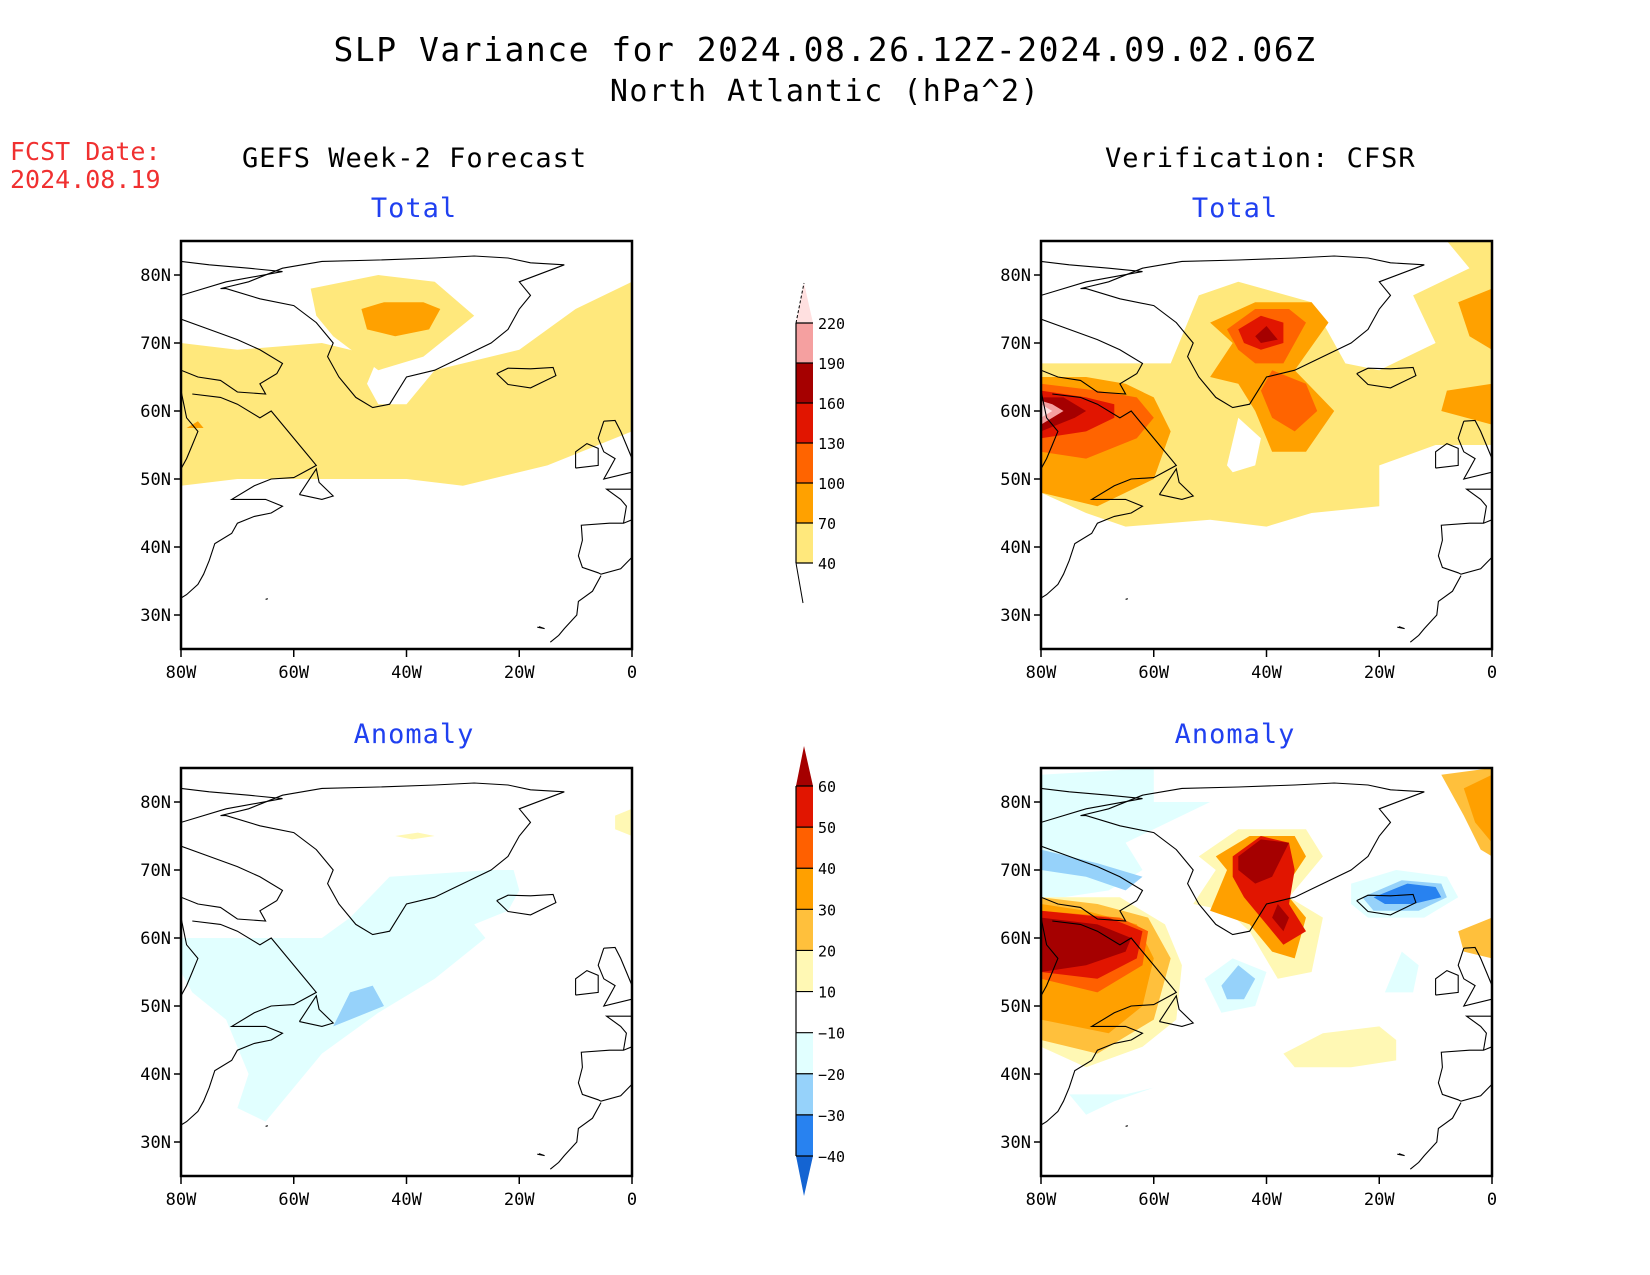 This screenshot has width=1650, height=1275. Describe the element at coordinates (831, 1034) in the screenshot. I see `colorbar-label: −10` at that location.